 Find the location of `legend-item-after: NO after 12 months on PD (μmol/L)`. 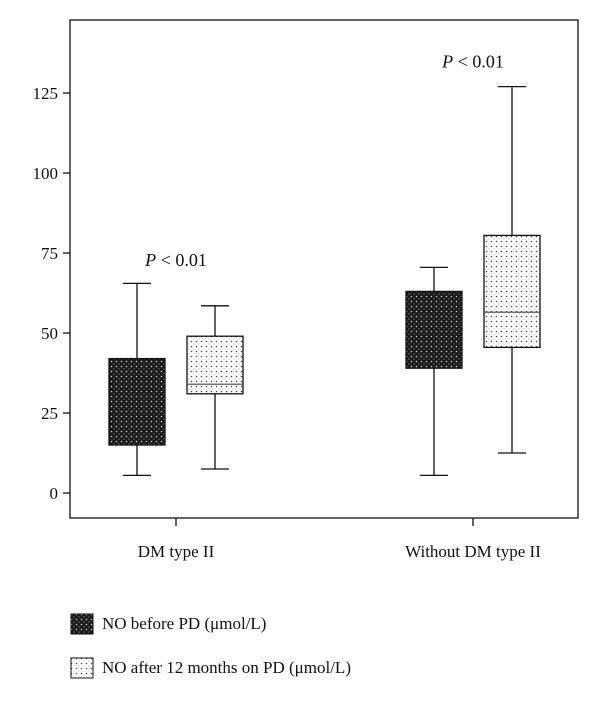

legend-item-after: NO after 12 months on PD (μmol/L) is located at coordinates (210, 668).